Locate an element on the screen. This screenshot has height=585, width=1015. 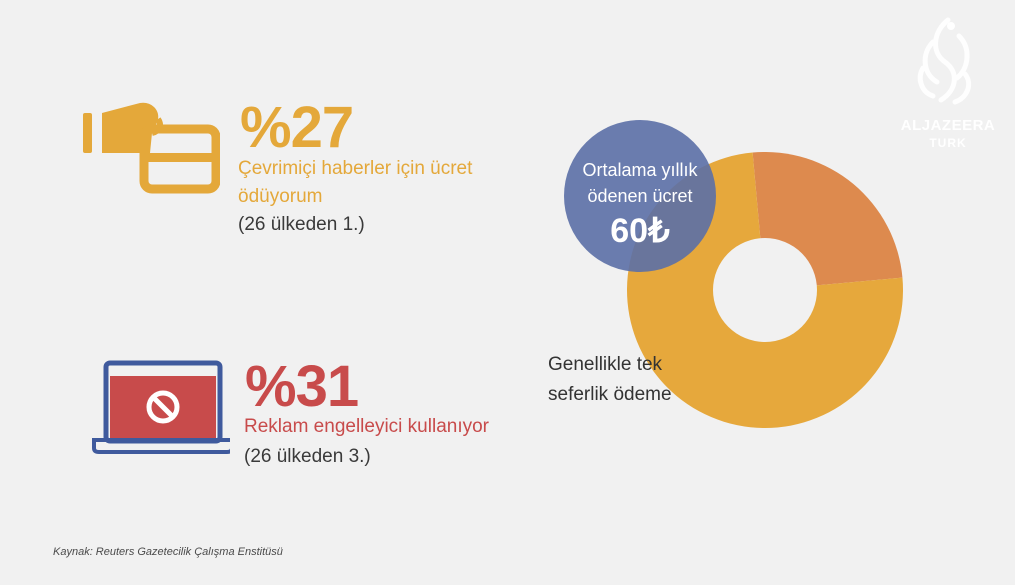
donut-label-line2: seferlik ödeme is located at coordinates (610, 394).